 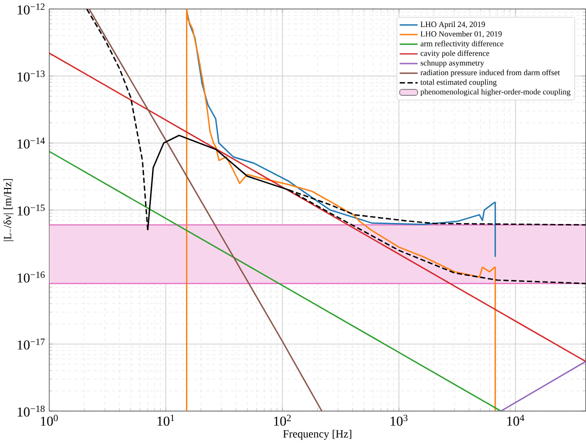 I want to click on x-tick-label: 10$^{4}$, so click(x=515, y=420).